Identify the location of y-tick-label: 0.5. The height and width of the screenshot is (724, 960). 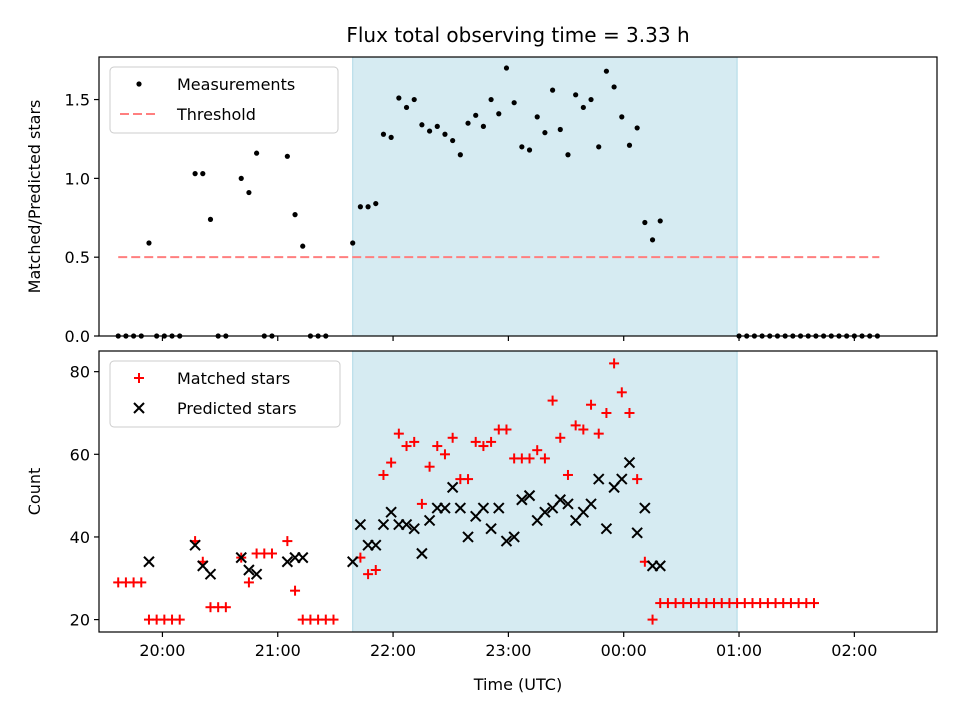
(77, 257).